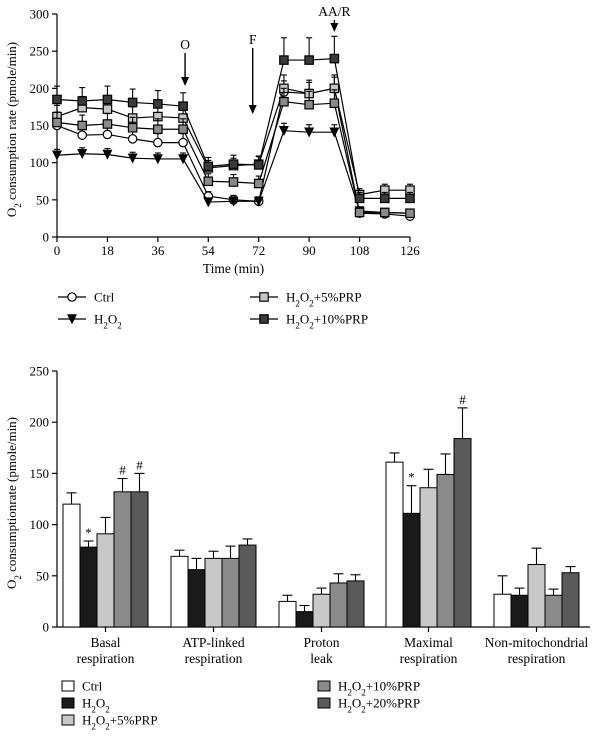 The height and width of the screenshot is (737, 600). What do you see at coordinates (428, 642) in the screenshot?
I see `category-label: Maximal` at bounding box center [428, 642].